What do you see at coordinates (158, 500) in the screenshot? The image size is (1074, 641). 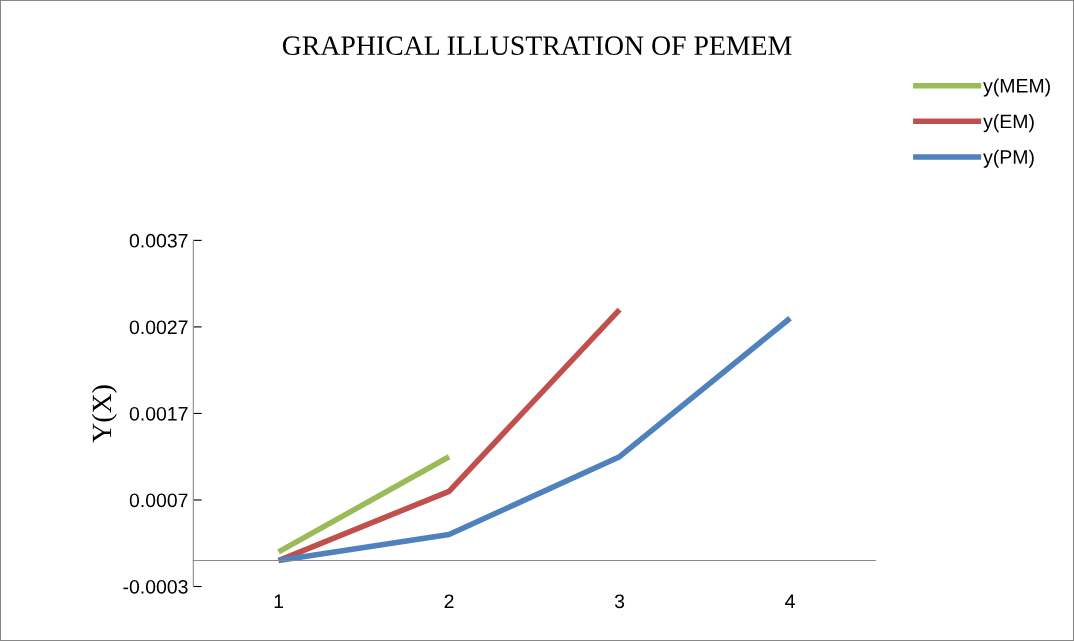 I see `y-tick-label: 0.0007` at bounding box center [158, 500].